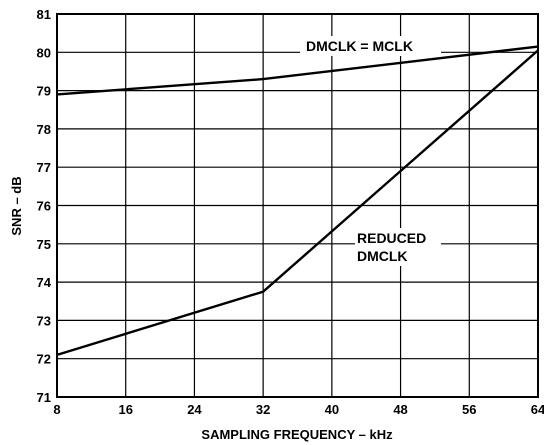 The image size is (544, 445). I want to click on x-axis-label: SAMPLING FREQUENCY – kHz, so click(297, 434).